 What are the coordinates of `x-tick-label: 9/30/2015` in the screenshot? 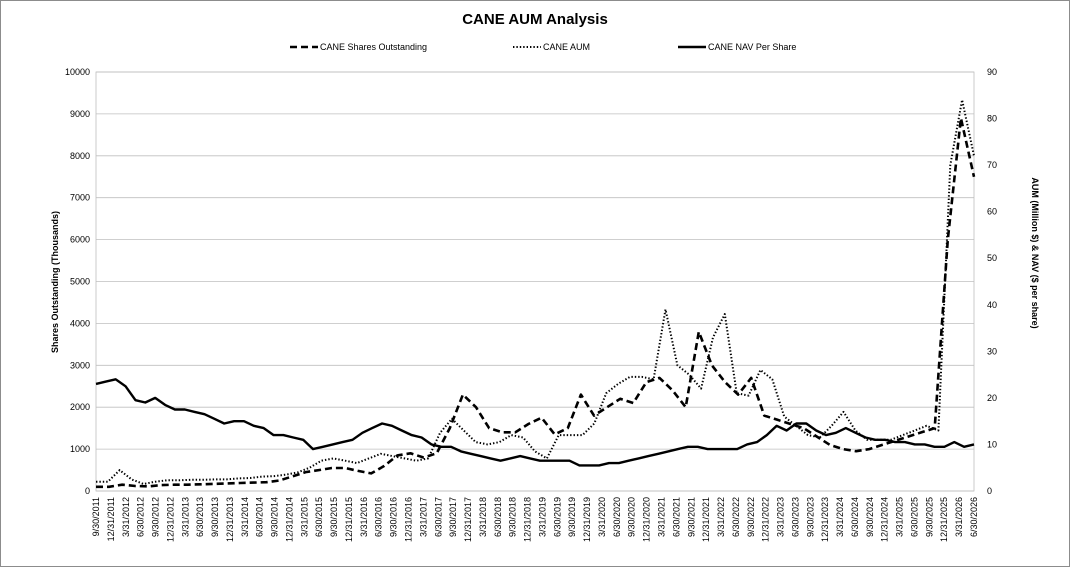 It's located at (334, 517).